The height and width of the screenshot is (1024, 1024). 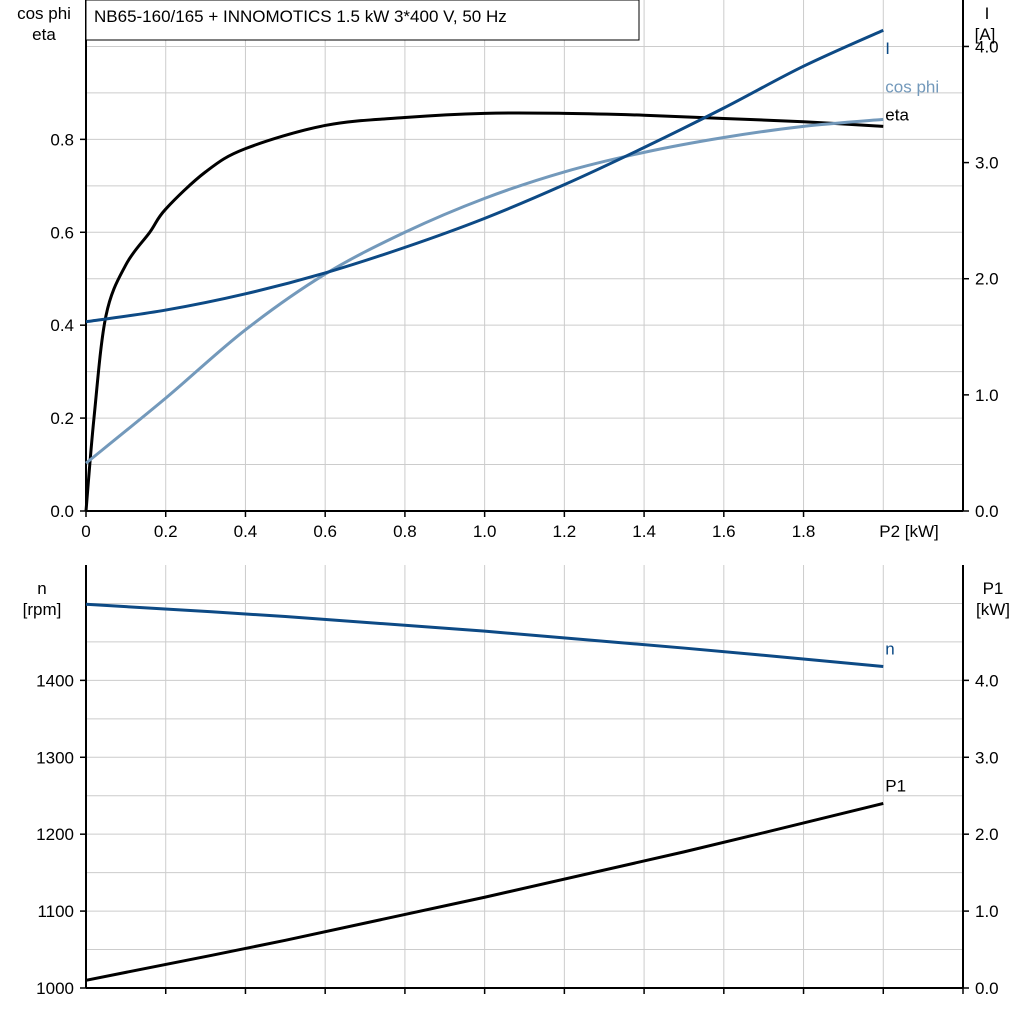 I want to click on y-axis-label-left: eta, so click(x=44, y=34).